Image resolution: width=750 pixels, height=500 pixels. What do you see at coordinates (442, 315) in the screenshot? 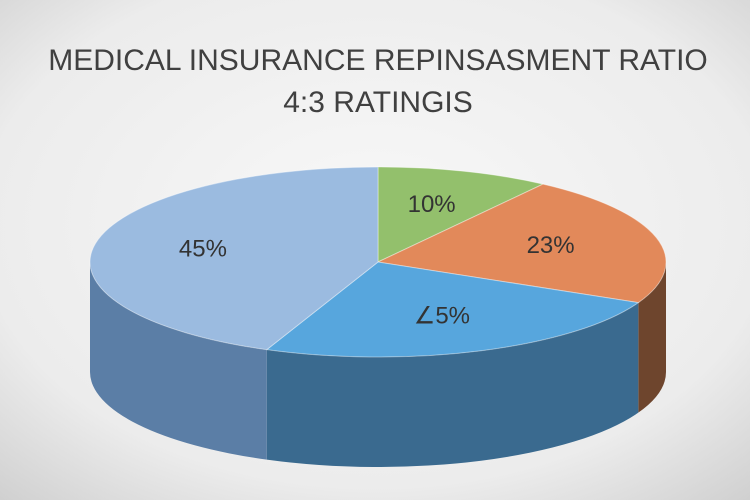
I see `data-label: ∠5%` at bounding box center [442, 315].